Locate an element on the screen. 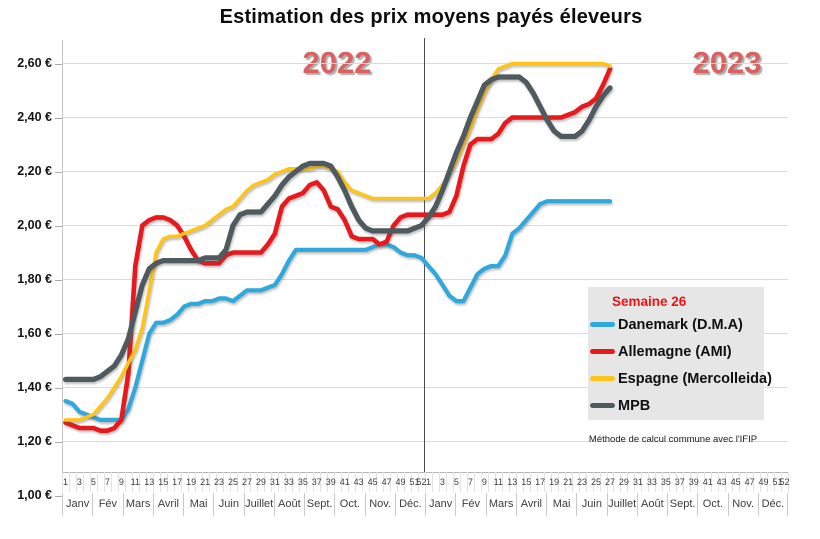 The width and height of the screenshot is (820, 539). legend-item: Allemagne (AMI) is located at coordinates (677, 351).